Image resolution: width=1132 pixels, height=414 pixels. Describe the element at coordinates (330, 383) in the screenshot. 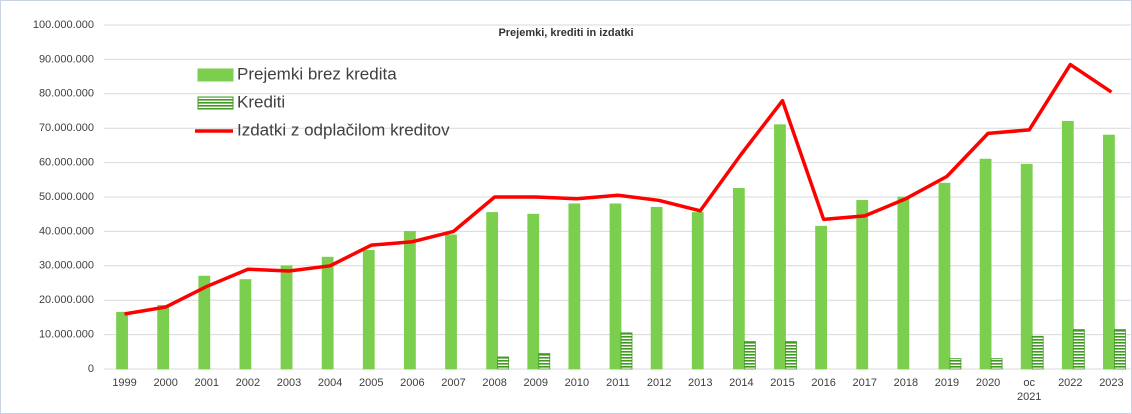

I see `x-tick-label: 2004` at that location.